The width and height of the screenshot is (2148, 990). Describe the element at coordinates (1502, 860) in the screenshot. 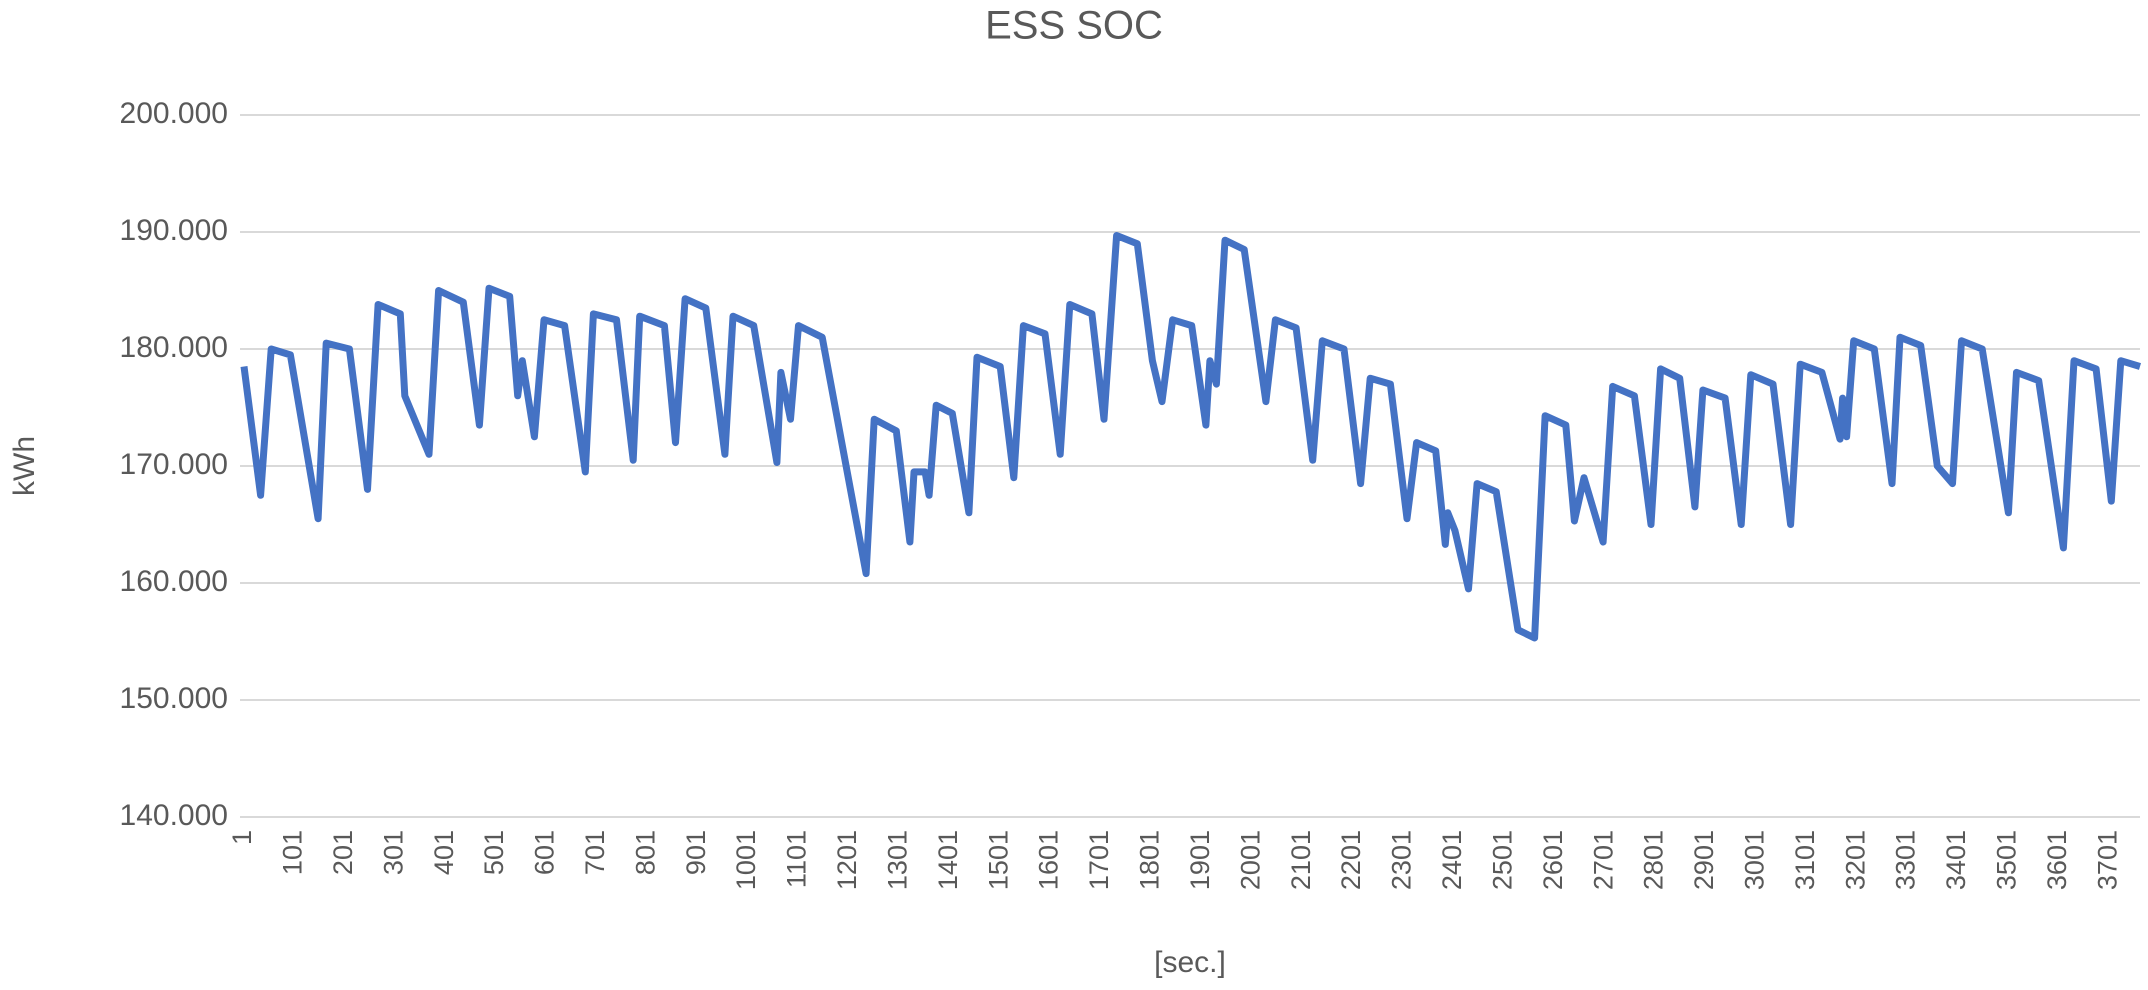

I see `x-tick-label: 2501` at that location.